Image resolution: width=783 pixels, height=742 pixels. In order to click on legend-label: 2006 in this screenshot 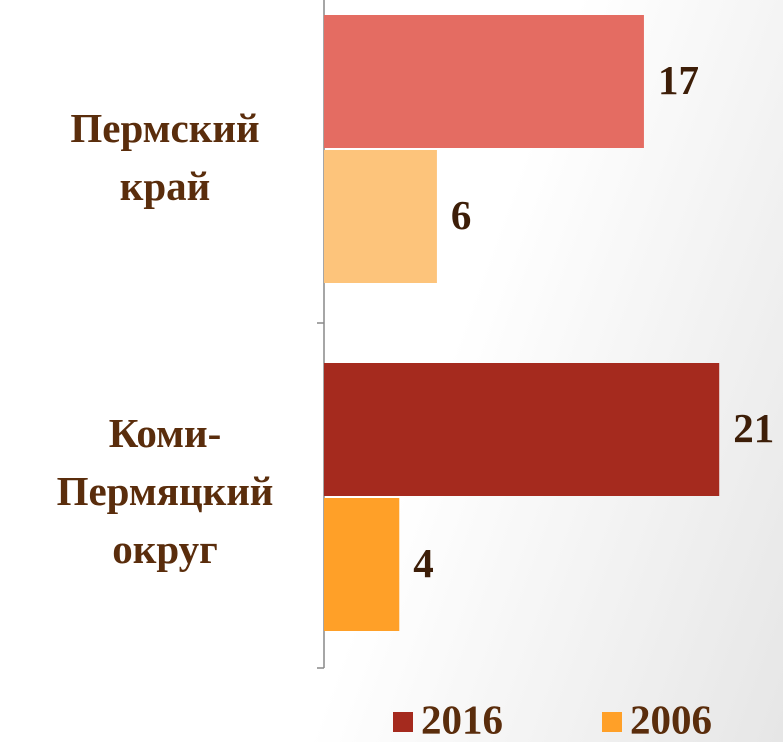, I will do `click(671, 719)`.